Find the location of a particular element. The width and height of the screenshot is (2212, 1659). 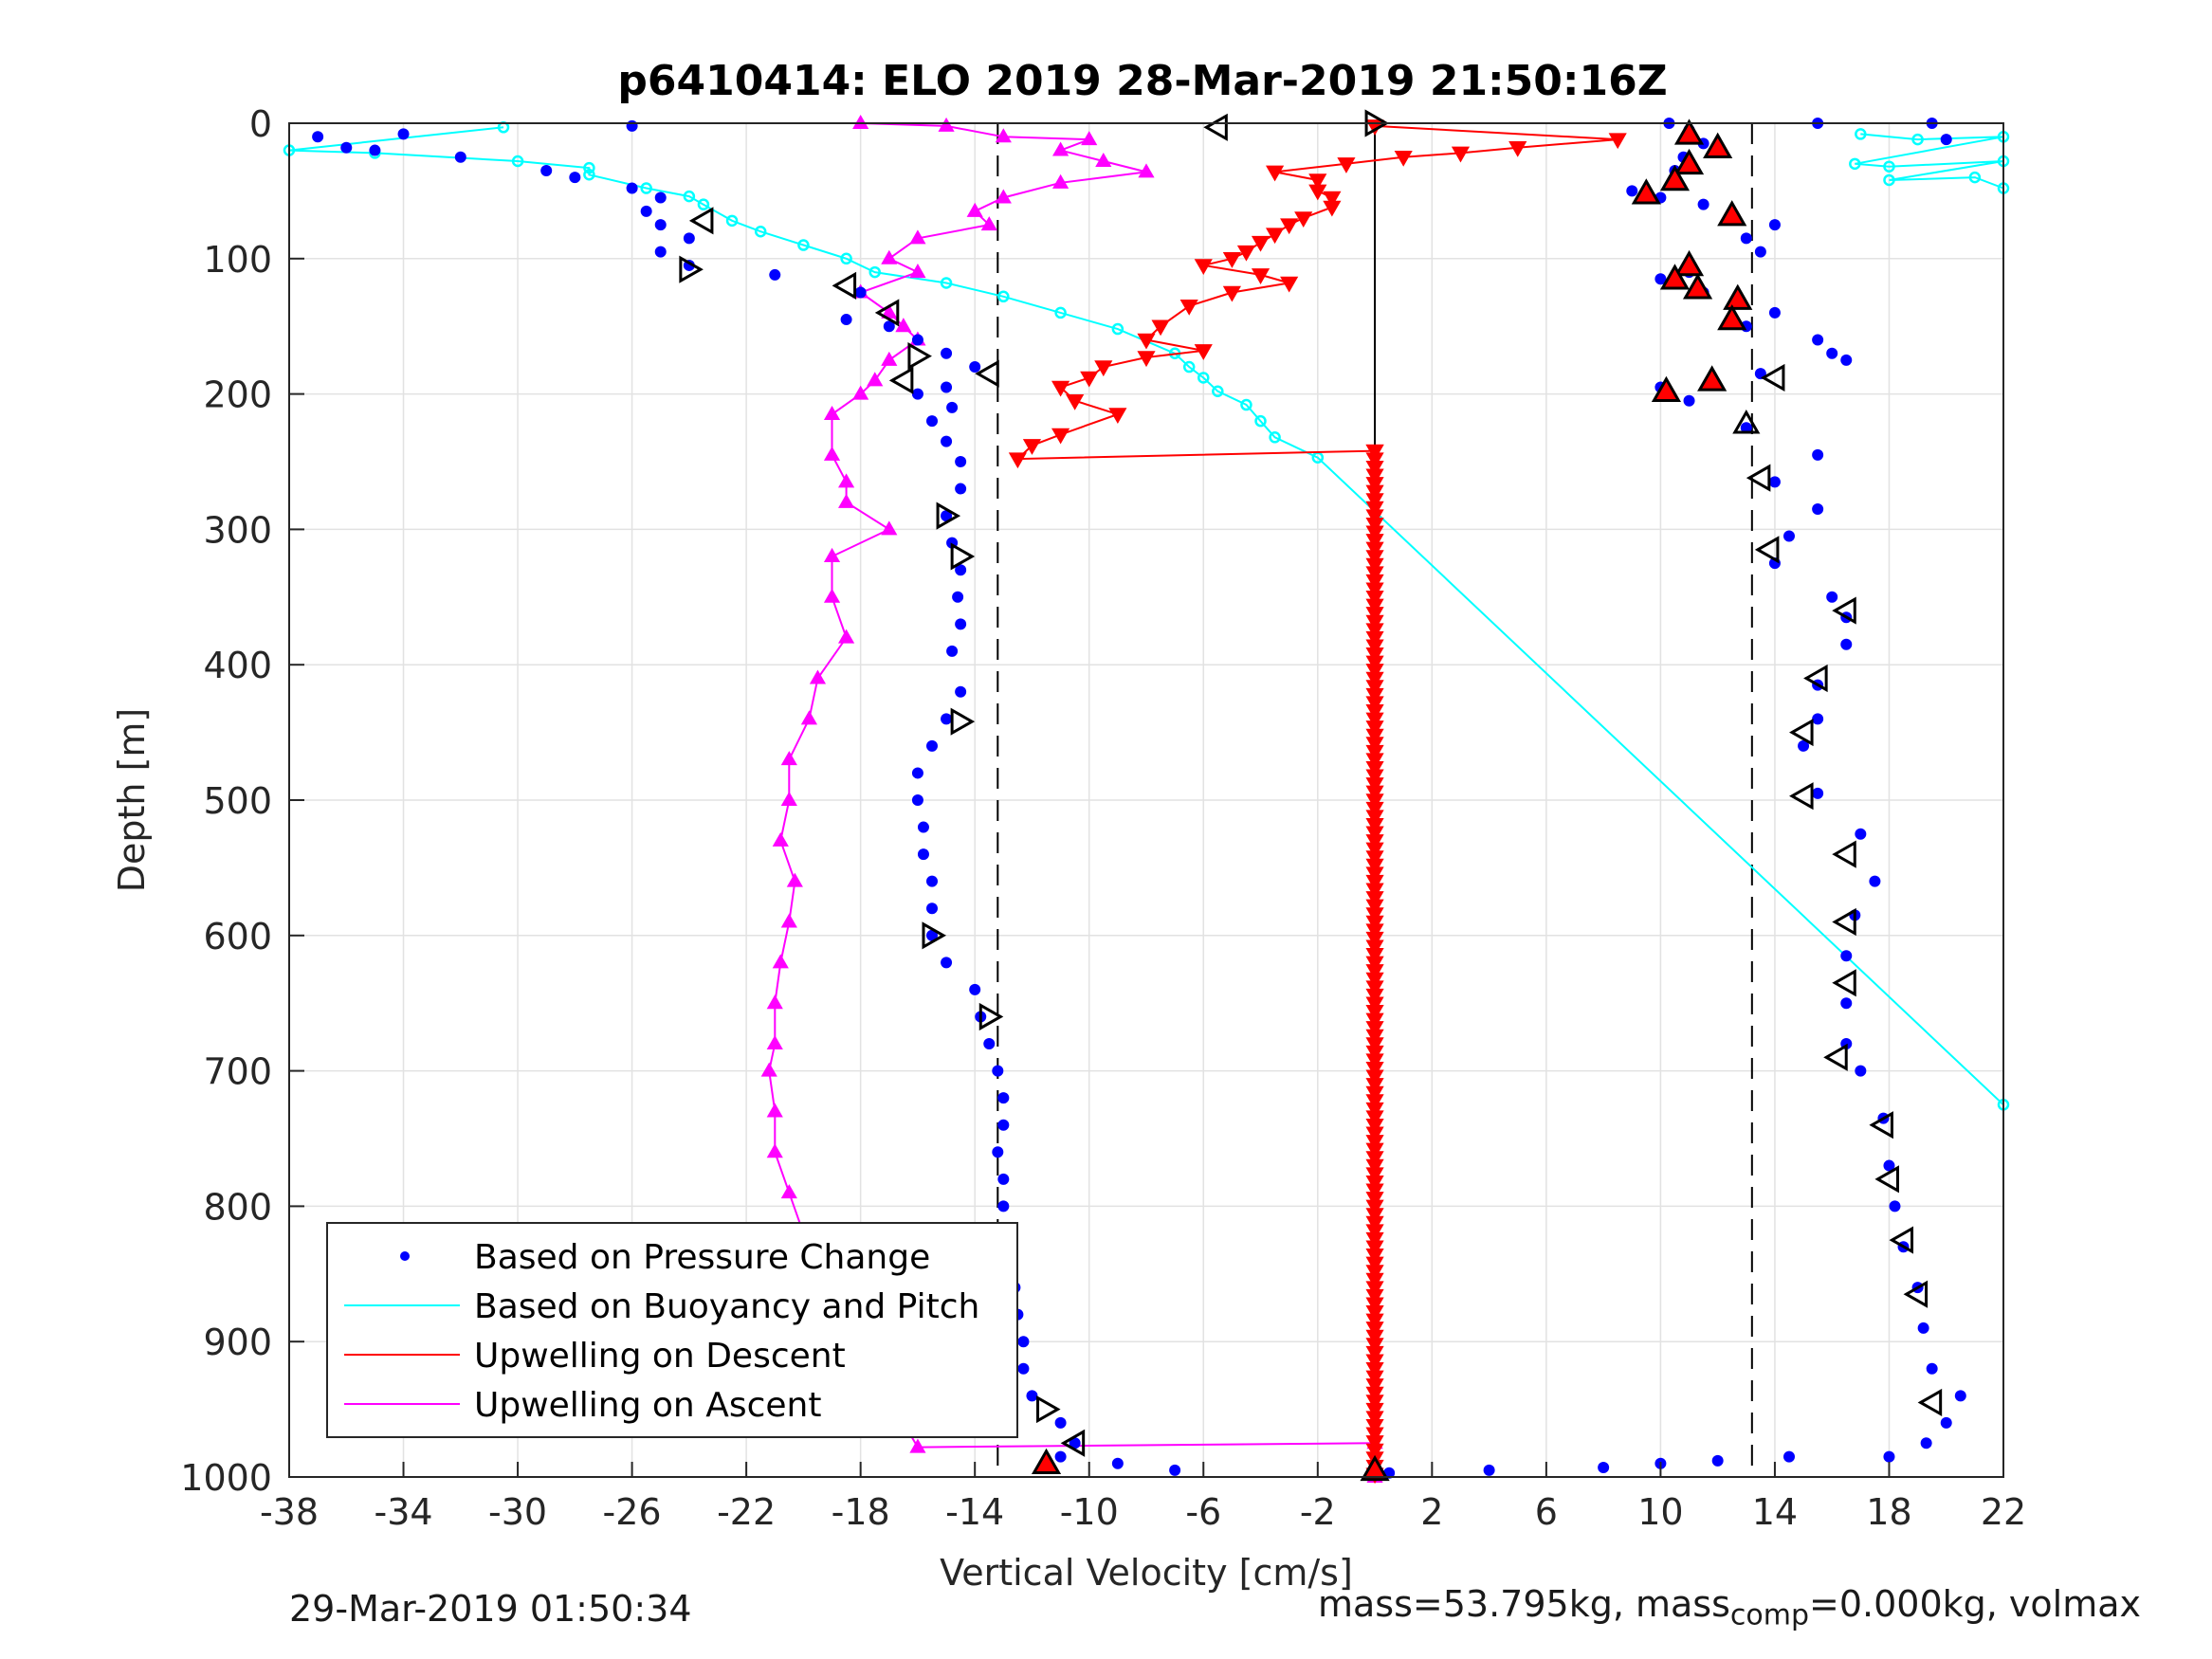

legend-label: Upwelling on Ascent is located at coordinates (647, 1405).